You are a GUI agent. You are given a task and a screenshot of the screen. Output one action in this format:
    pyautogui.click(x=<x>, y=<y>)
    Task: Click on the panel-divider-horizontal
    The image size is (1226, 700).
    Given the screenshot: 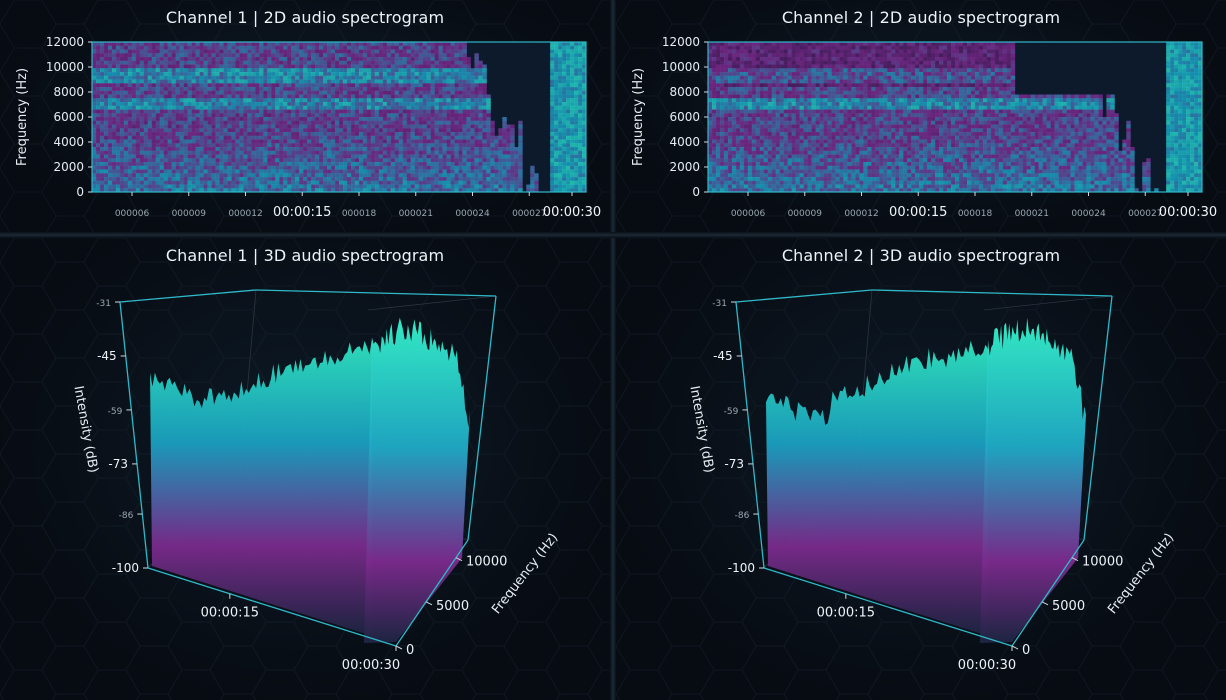 What is the action you would take?
    pyautogui.click(x=613, y=235)
    